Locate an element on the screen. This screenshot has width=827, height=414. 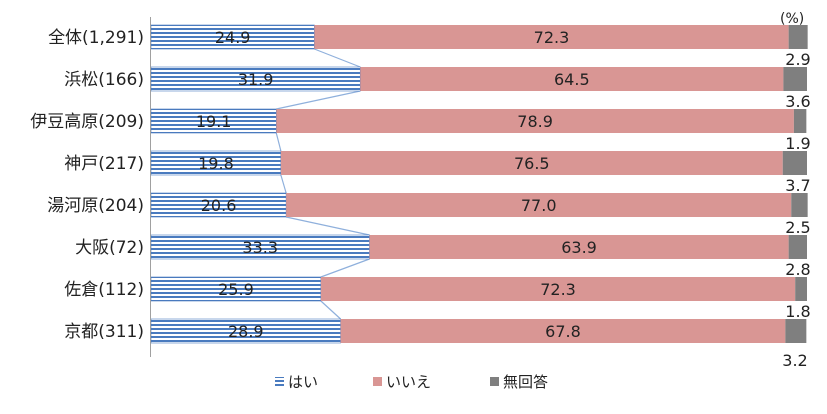
data-label: 78.9 is located at coordinates (535, 121).